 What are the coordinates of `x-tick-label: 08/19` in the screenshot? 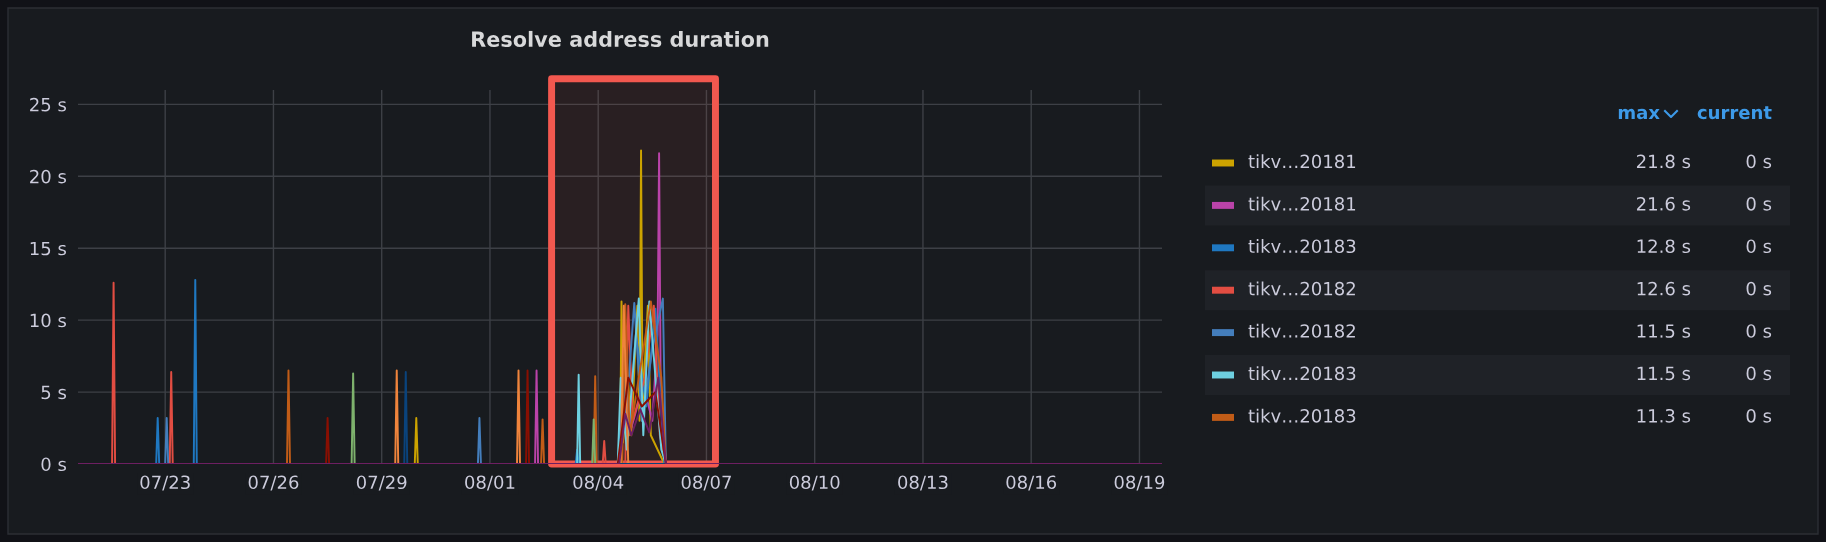 It's located at (1139, 483).